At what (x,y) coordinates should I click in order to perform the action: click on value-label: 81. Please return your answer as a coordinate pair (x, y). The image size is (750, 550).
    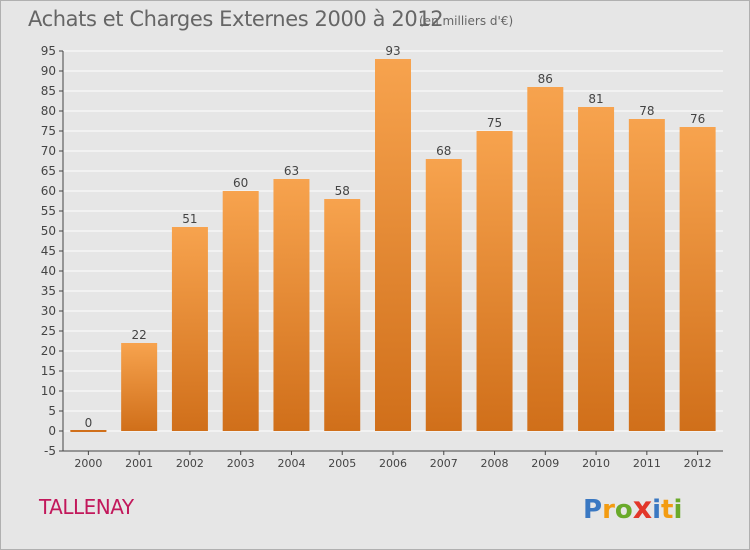
    Looking at the image, I should click on (595, 99).